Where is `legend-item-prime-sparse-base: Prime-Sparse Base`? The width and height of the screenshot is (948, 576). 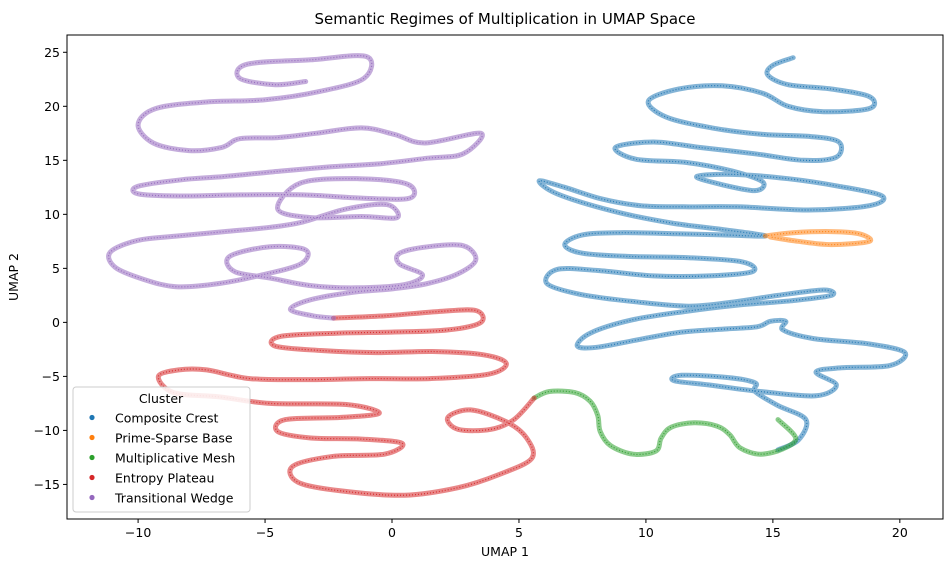 legend-item-prime-sparse-base: Prime-Sparse Base is located at coordinates (161, 438).